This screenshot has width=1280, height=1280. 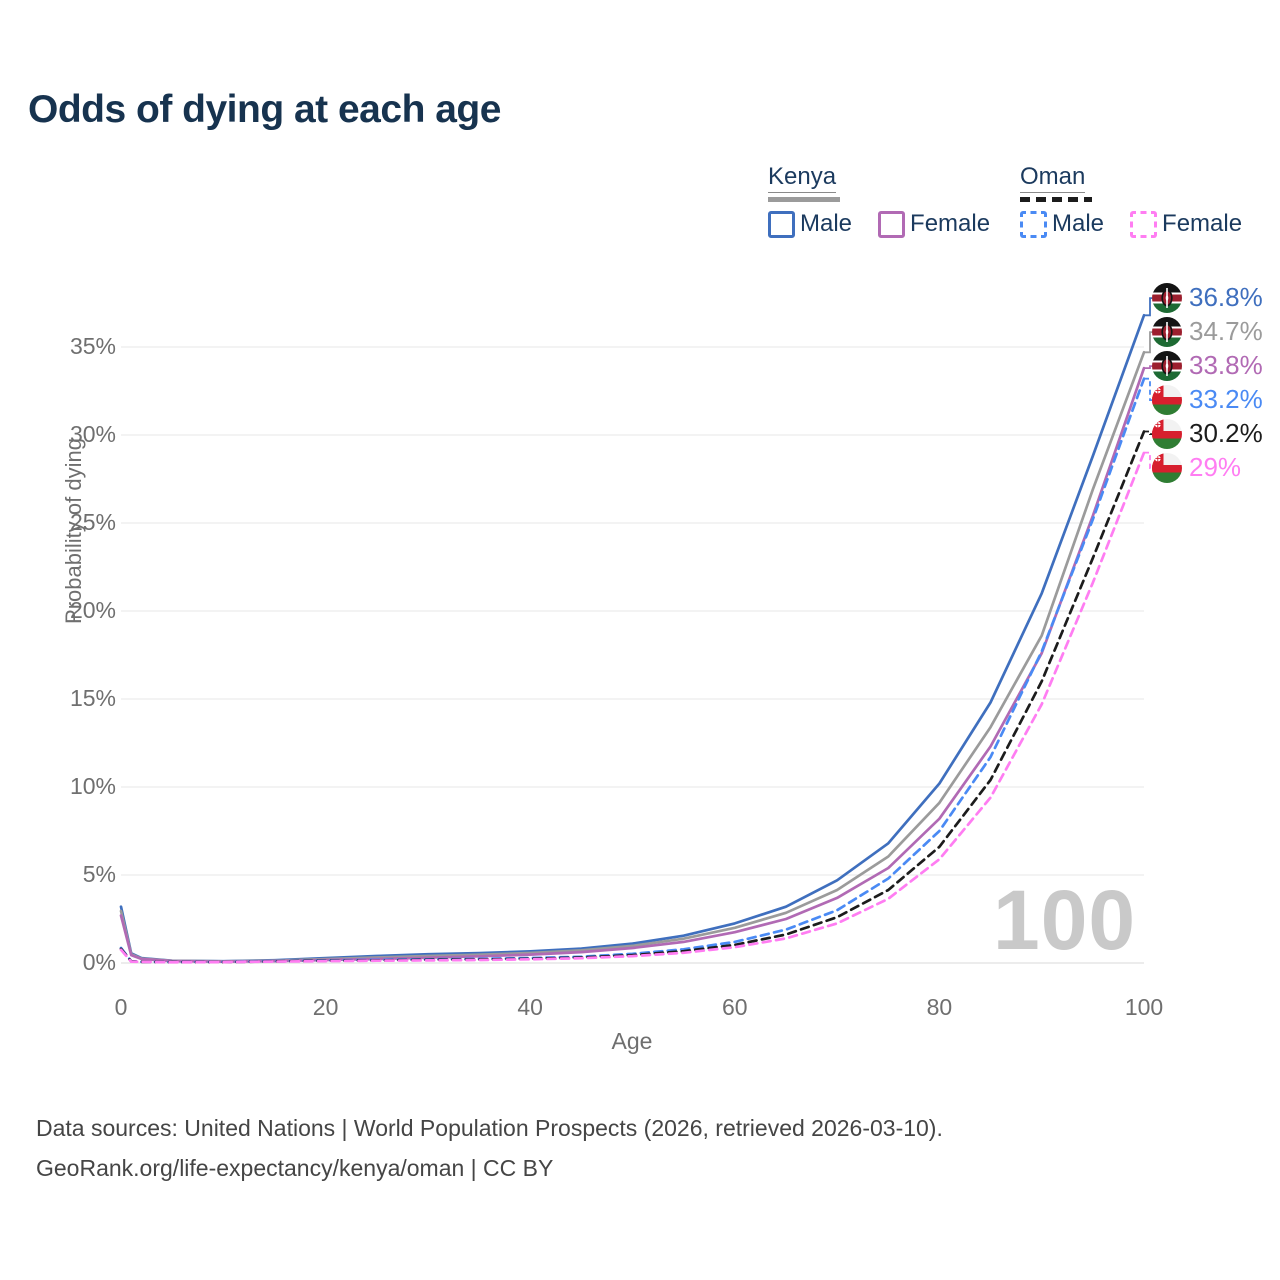 I want to click on end-label-kenya-female: 33.8%, so click(x=1207, y=365).